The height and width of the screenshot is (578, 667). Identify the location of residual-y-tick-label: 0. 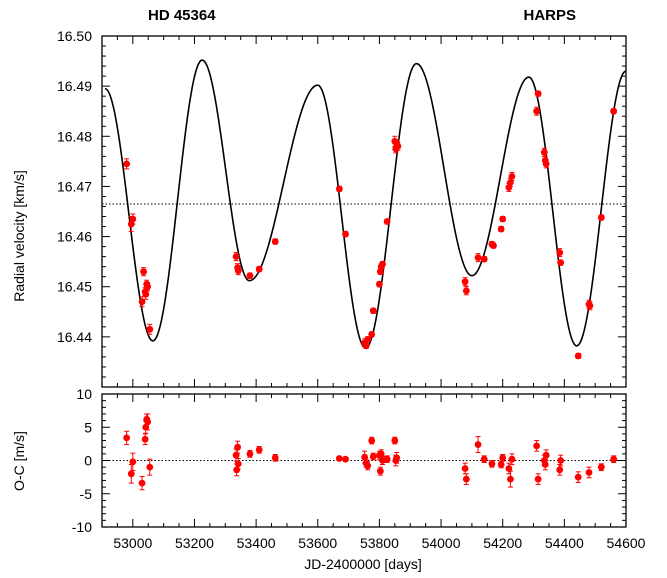
(88, 461).